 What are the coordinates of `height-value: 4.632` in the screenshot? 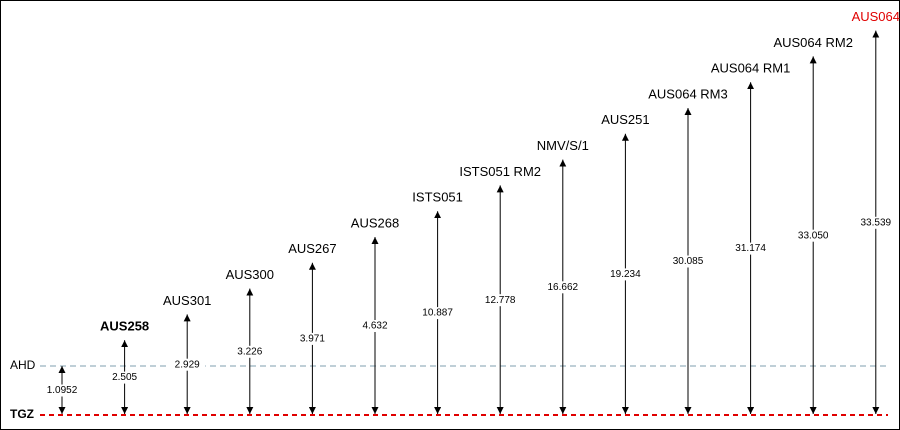 It's located at (374, 326).